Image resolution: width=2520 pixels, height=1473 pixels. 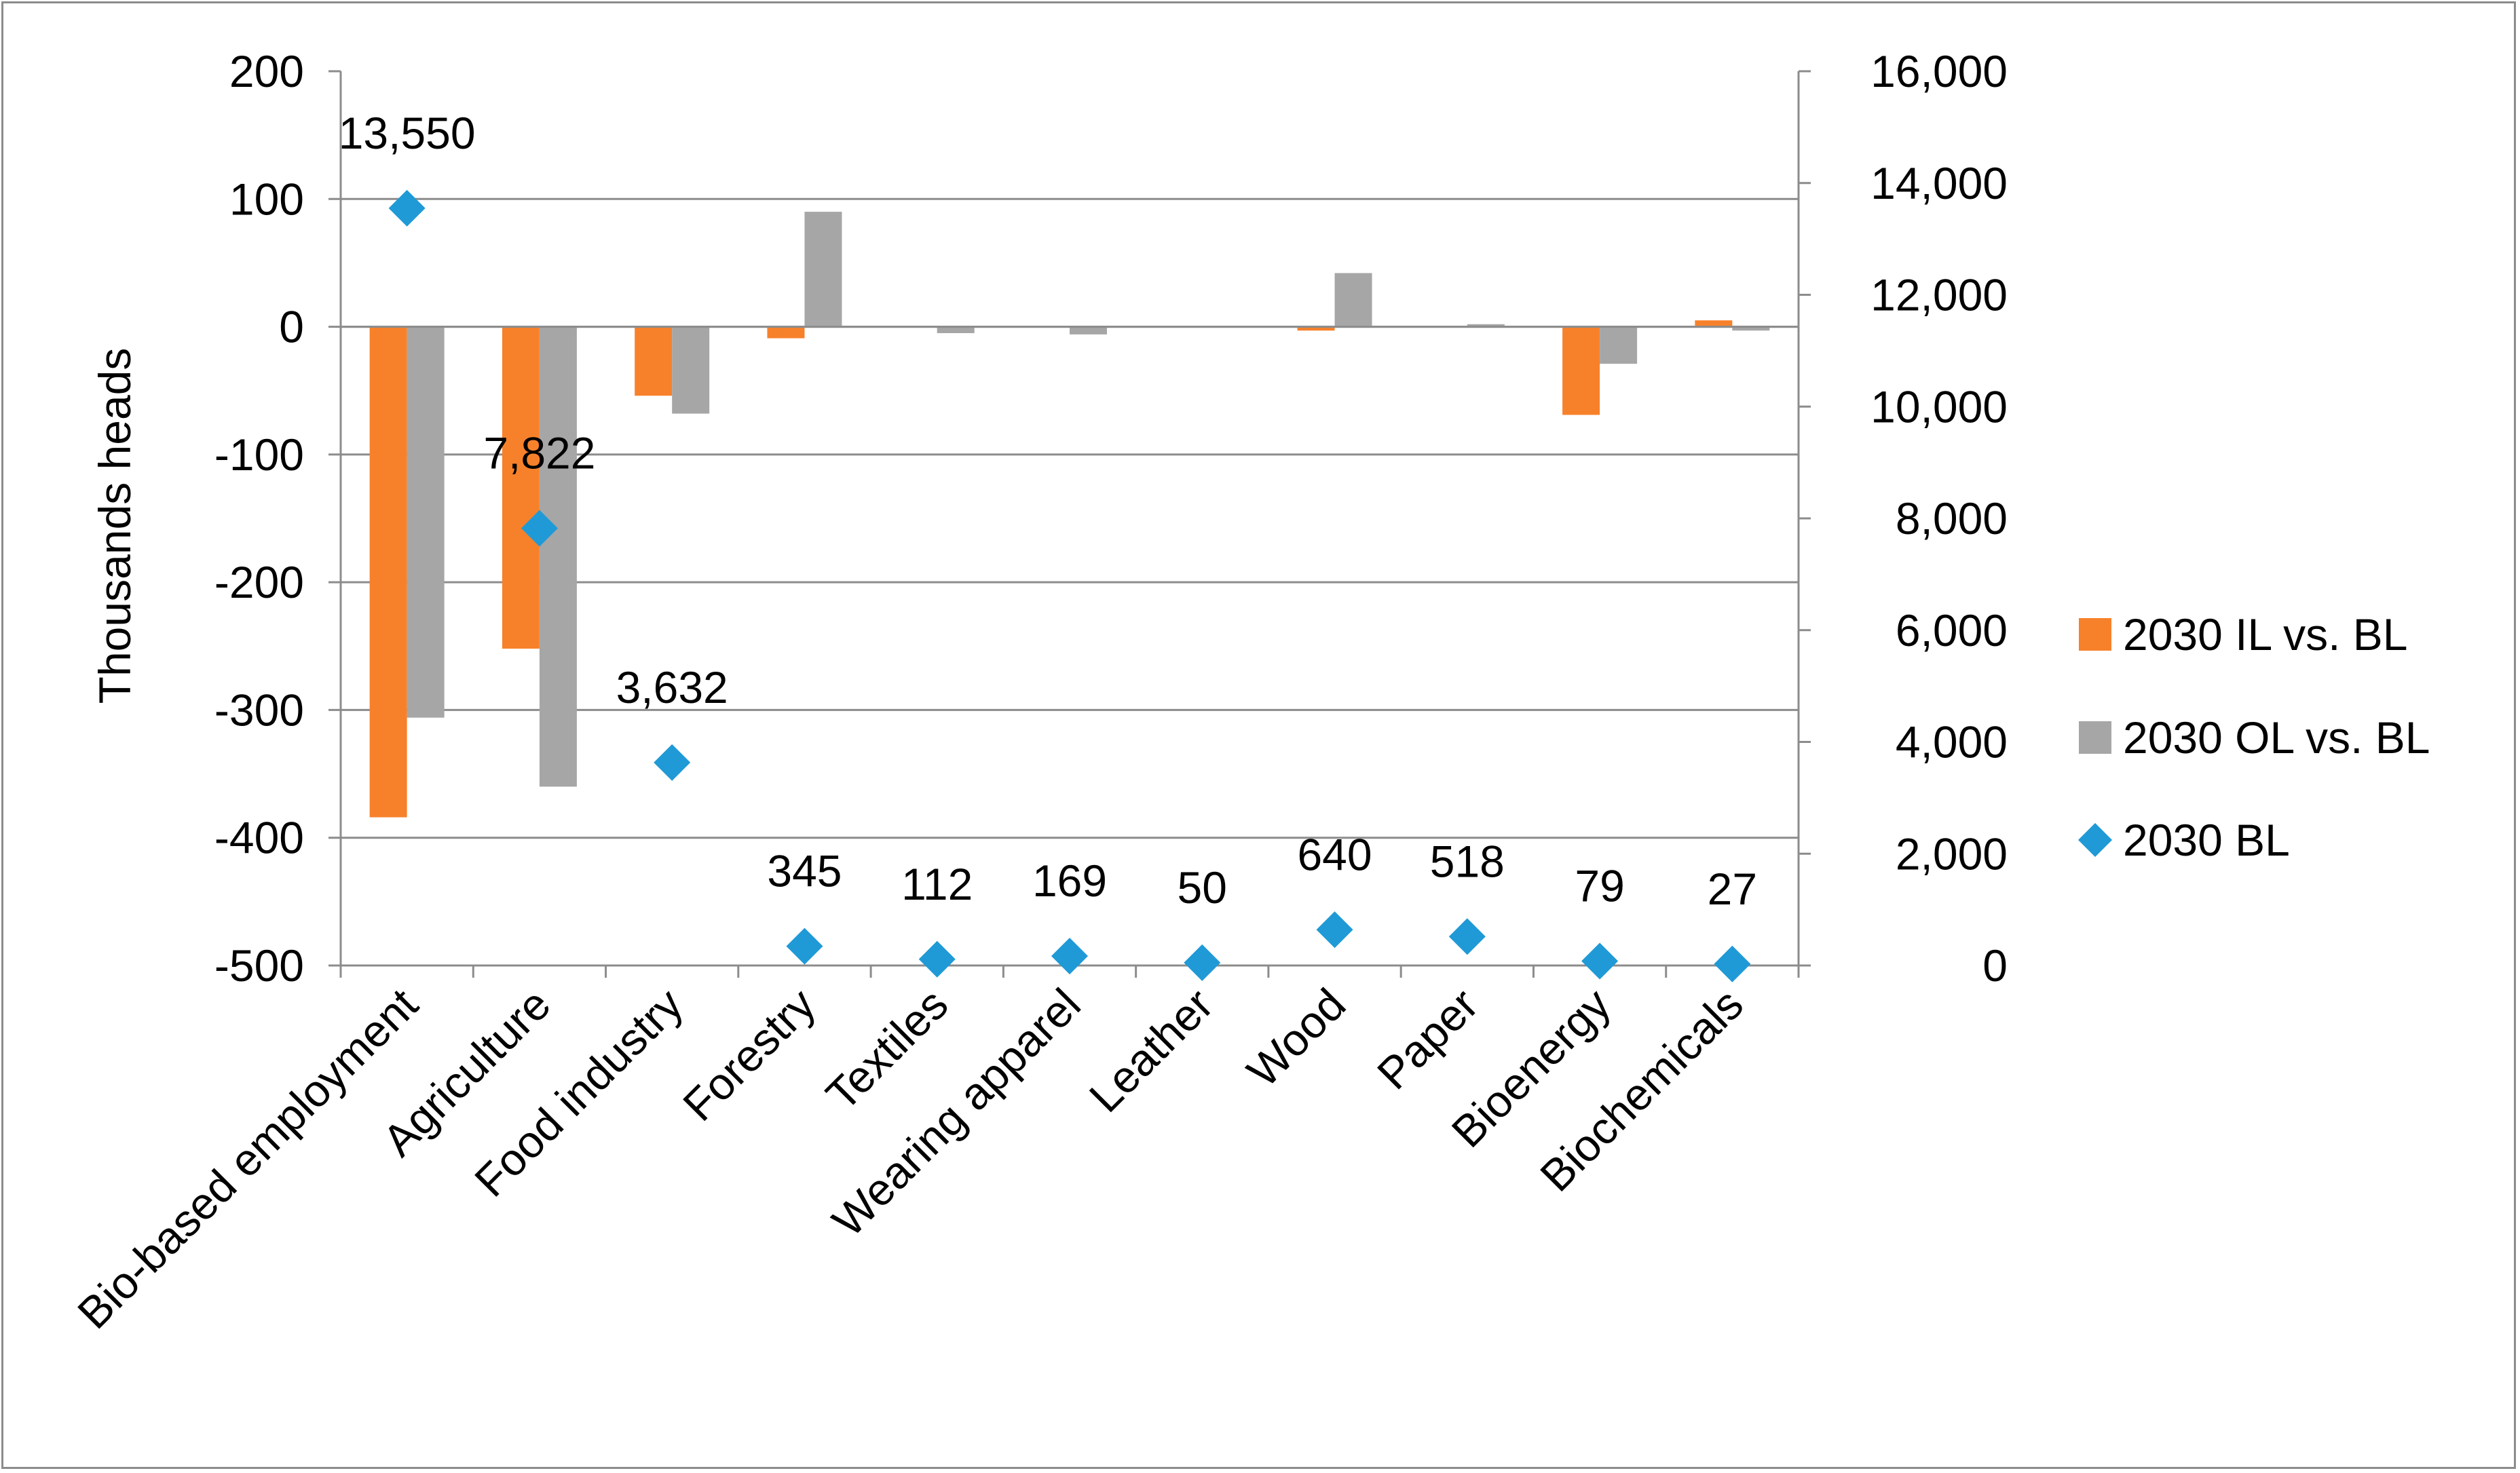 I want to click on category-label: Paper, so click(x=1428, y=1039).